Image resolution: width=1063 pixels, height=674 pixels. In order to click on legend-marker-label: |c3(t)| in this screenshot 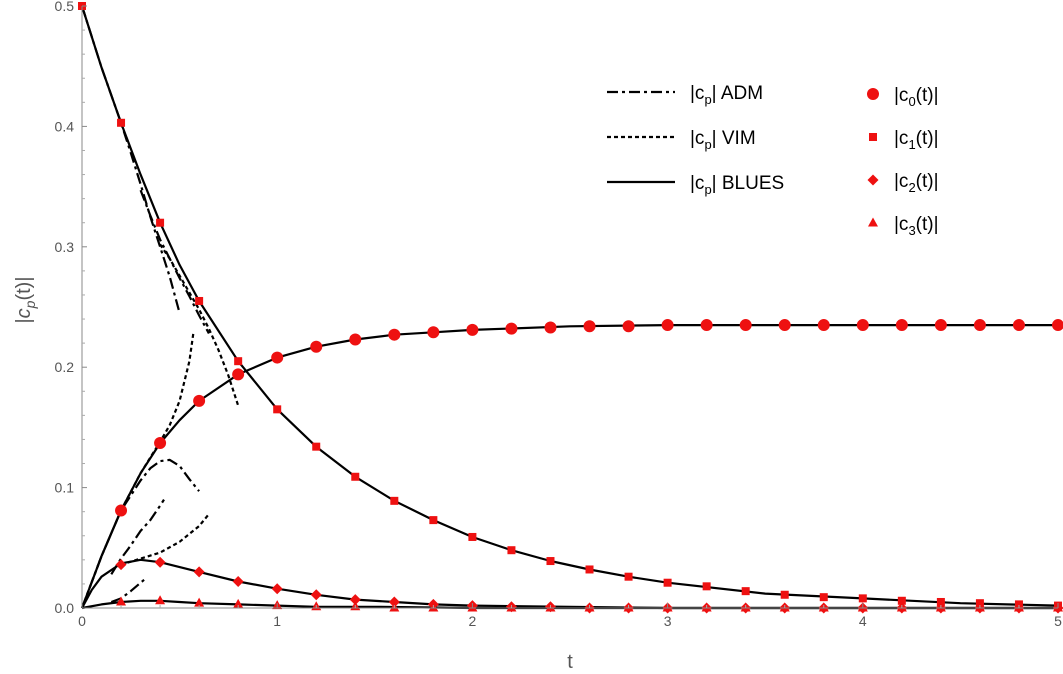, I will do `click(916, 226)`.